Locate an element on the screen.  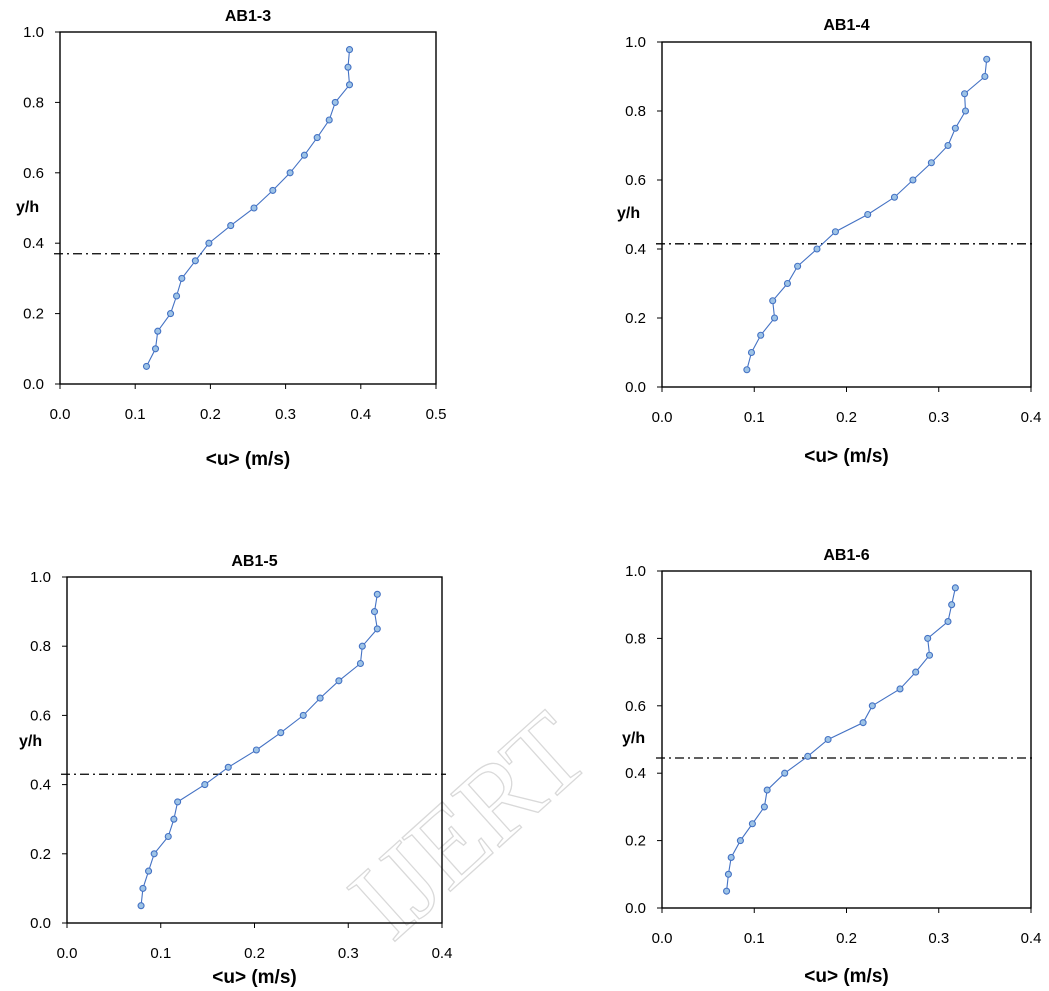
chart-title: AB1-4 is located at coordinates (846, 25).